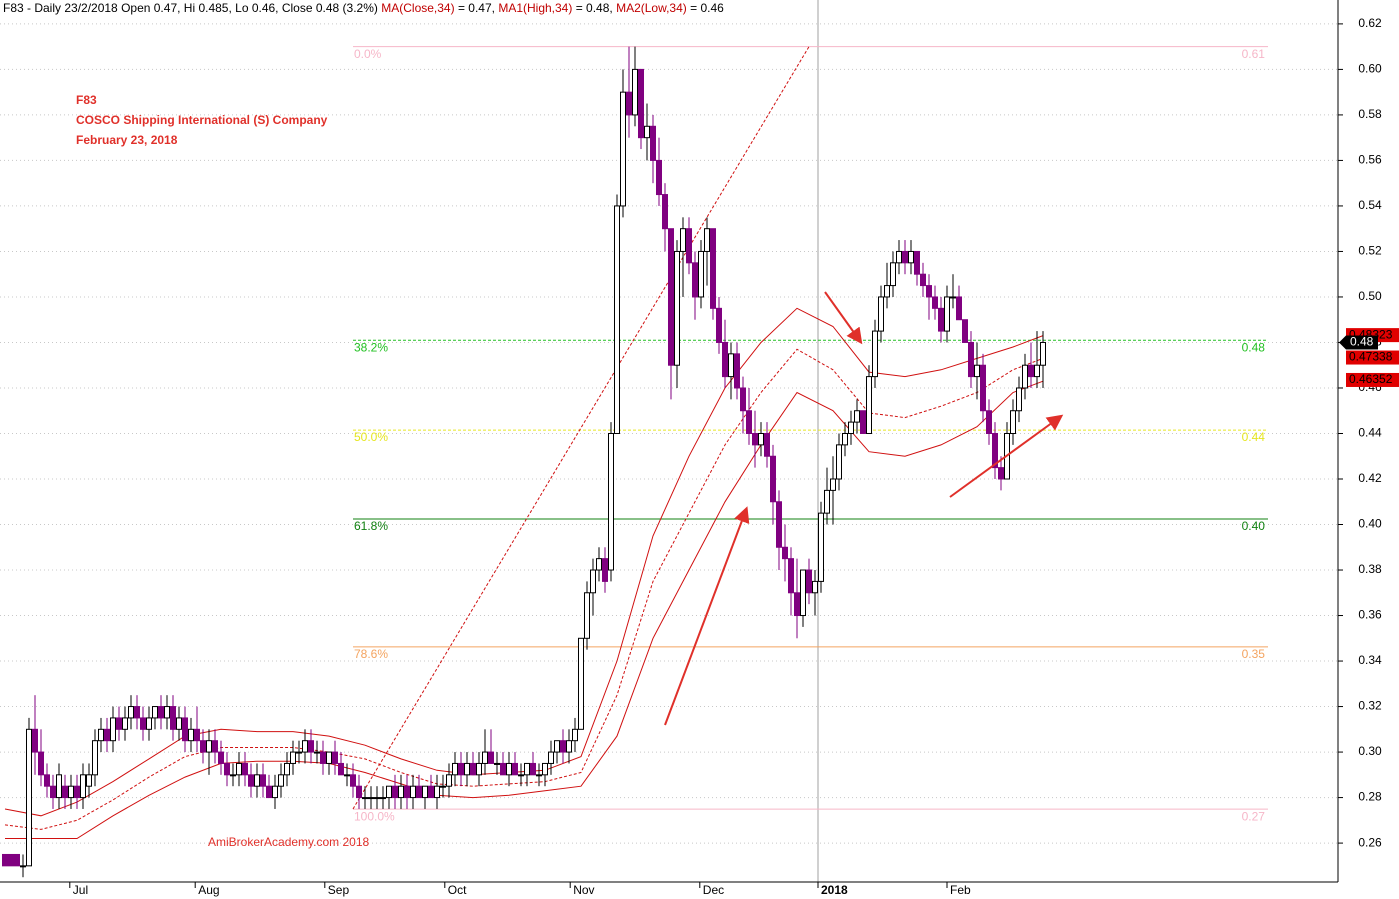  I want to click on y-tick-label: 0.40, so click(1370, 524).